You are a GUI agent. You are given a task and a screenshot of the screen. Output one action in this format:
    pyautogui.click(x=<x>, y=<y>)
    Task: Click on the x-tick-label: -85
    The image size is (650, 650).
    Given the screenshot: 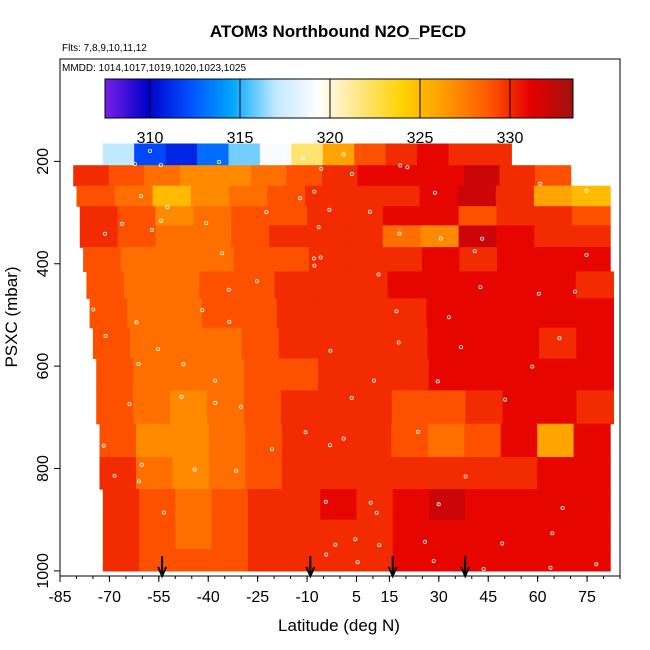 What is the action you would take?
    pyautogui.click(x=59, y=597)
    